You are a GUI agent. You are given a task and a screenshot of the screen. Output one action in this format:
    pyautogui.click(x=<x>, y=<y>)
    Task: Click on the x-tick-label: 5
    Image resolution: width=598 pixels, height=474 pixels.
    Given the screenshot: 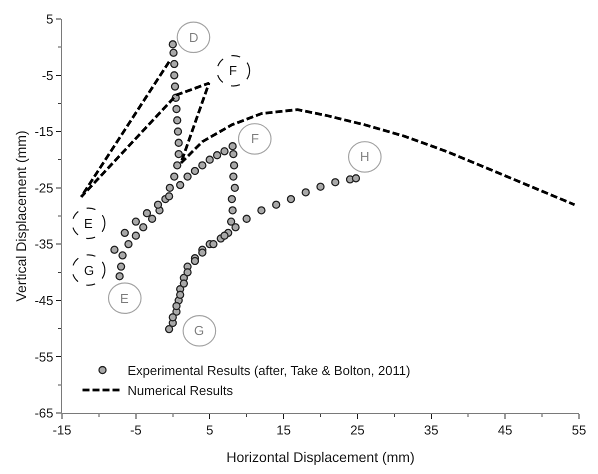 What is the action you would take?
    pyautogui.click(x=210, y=430)
    